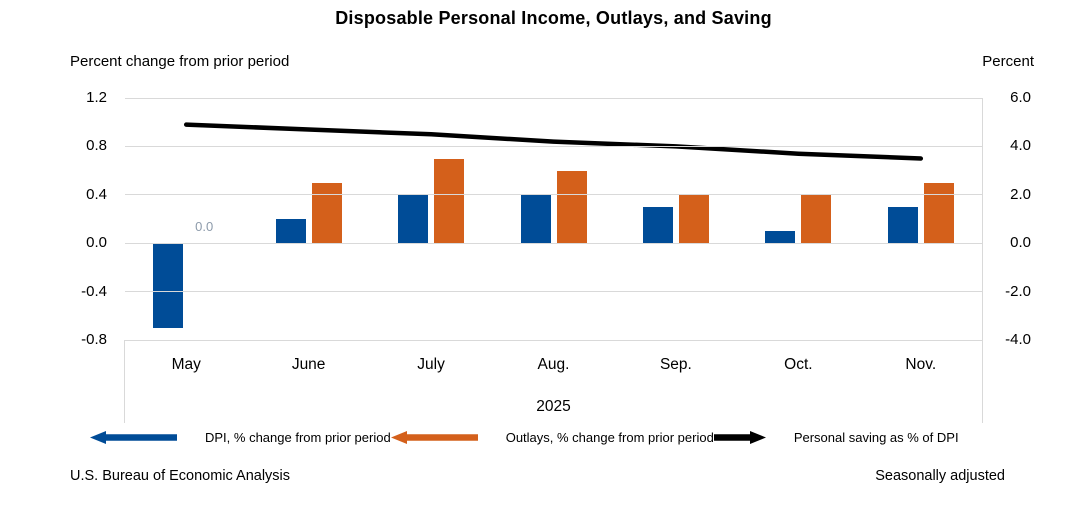 Image resolution: width=1070 pixels, height=507 pixels. Describe the element at coordinates (96, 243) in the screenshot. I see `left-axis-tick-label: 0.0` at that location.